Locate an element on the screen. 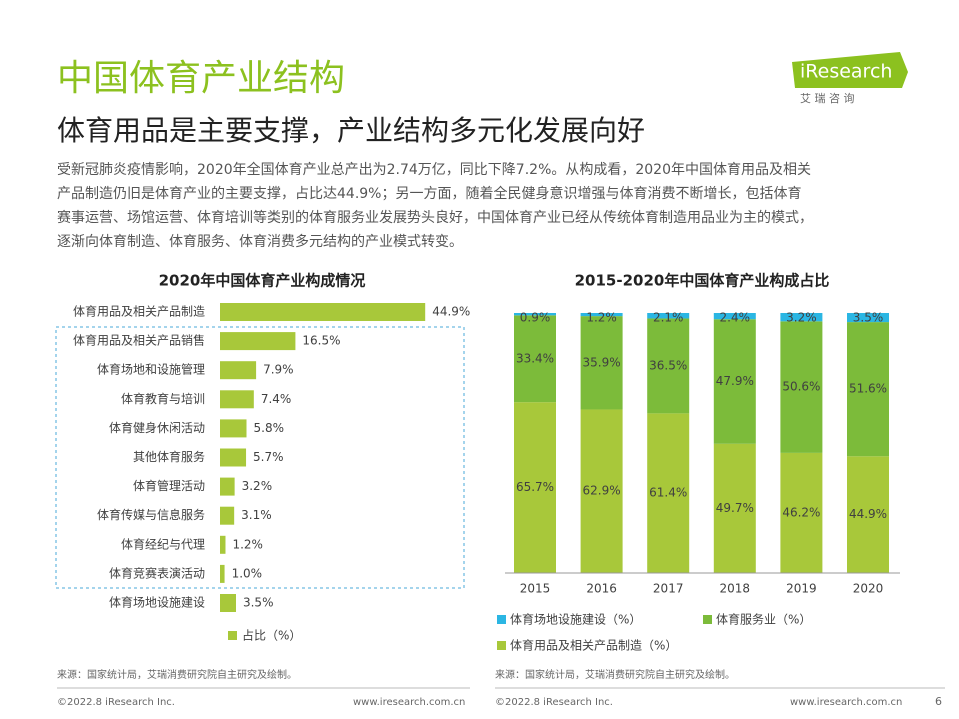  y-tick-label: 其他体育服务 is located at coordinates (169, 456).